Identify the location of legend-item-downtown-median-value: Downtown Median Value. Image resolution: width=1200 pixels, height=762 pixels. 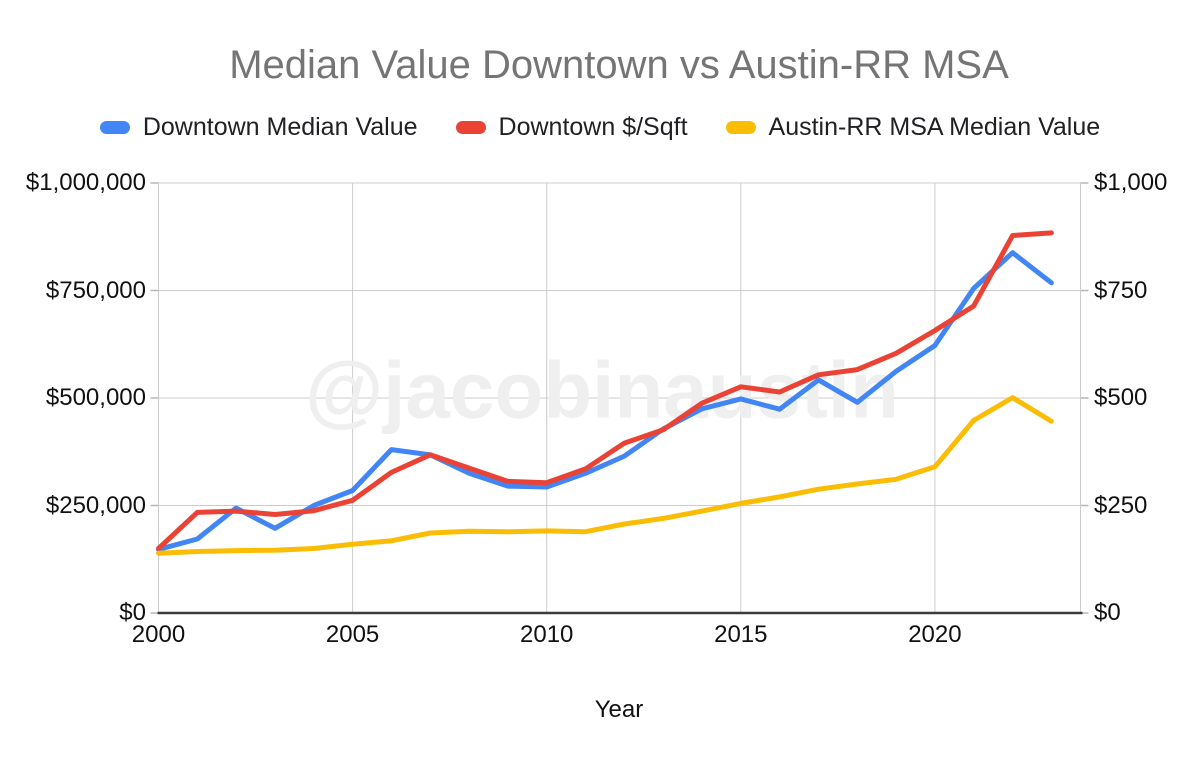
(258, 127).